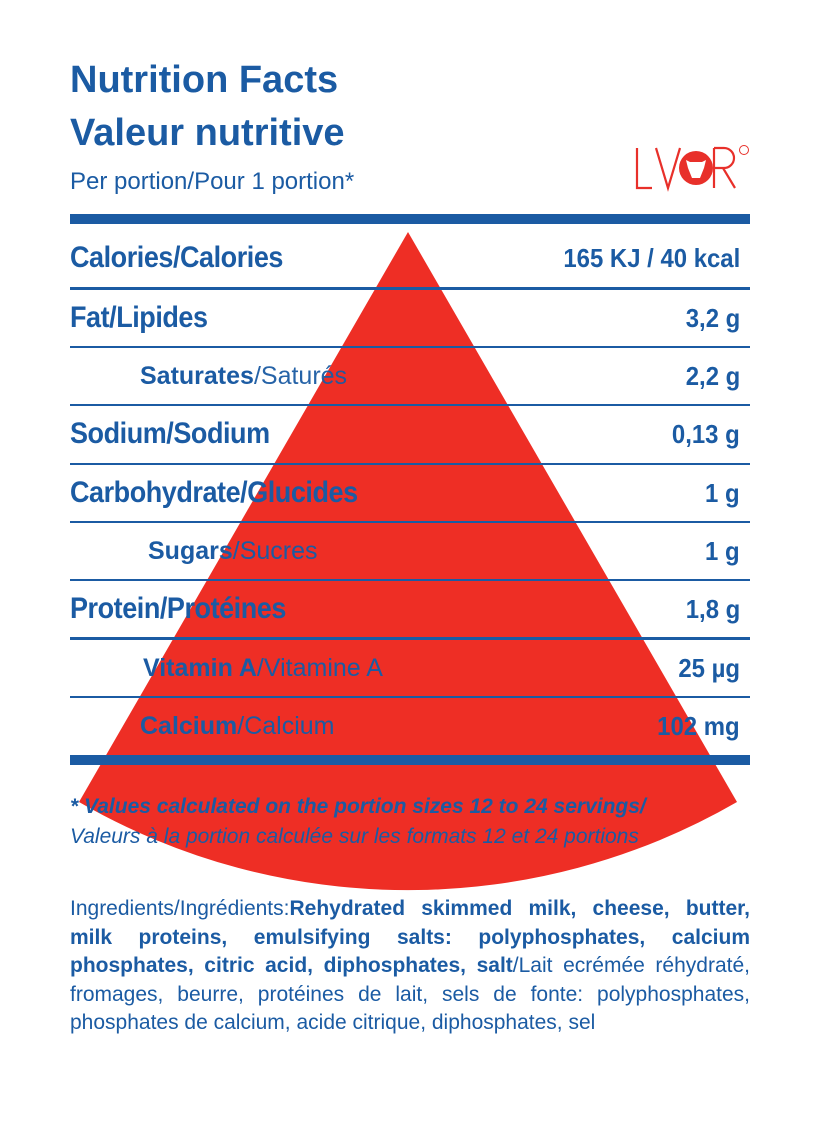 The image size is (818, 1125). I want to click on row-calories: Calories/Calories 165 KJ / 40 kcal, so click(405, 257).